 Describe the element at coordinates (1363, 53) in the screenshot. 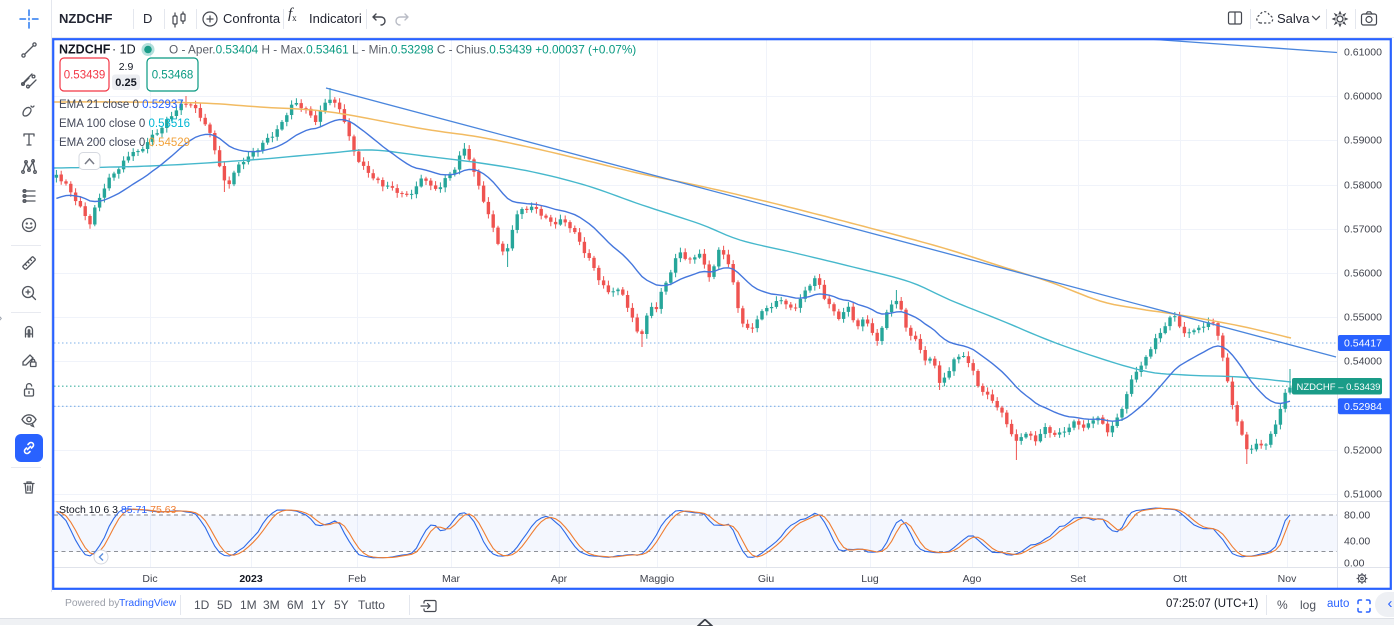

I see `svg-text: 0.61000` at that location.